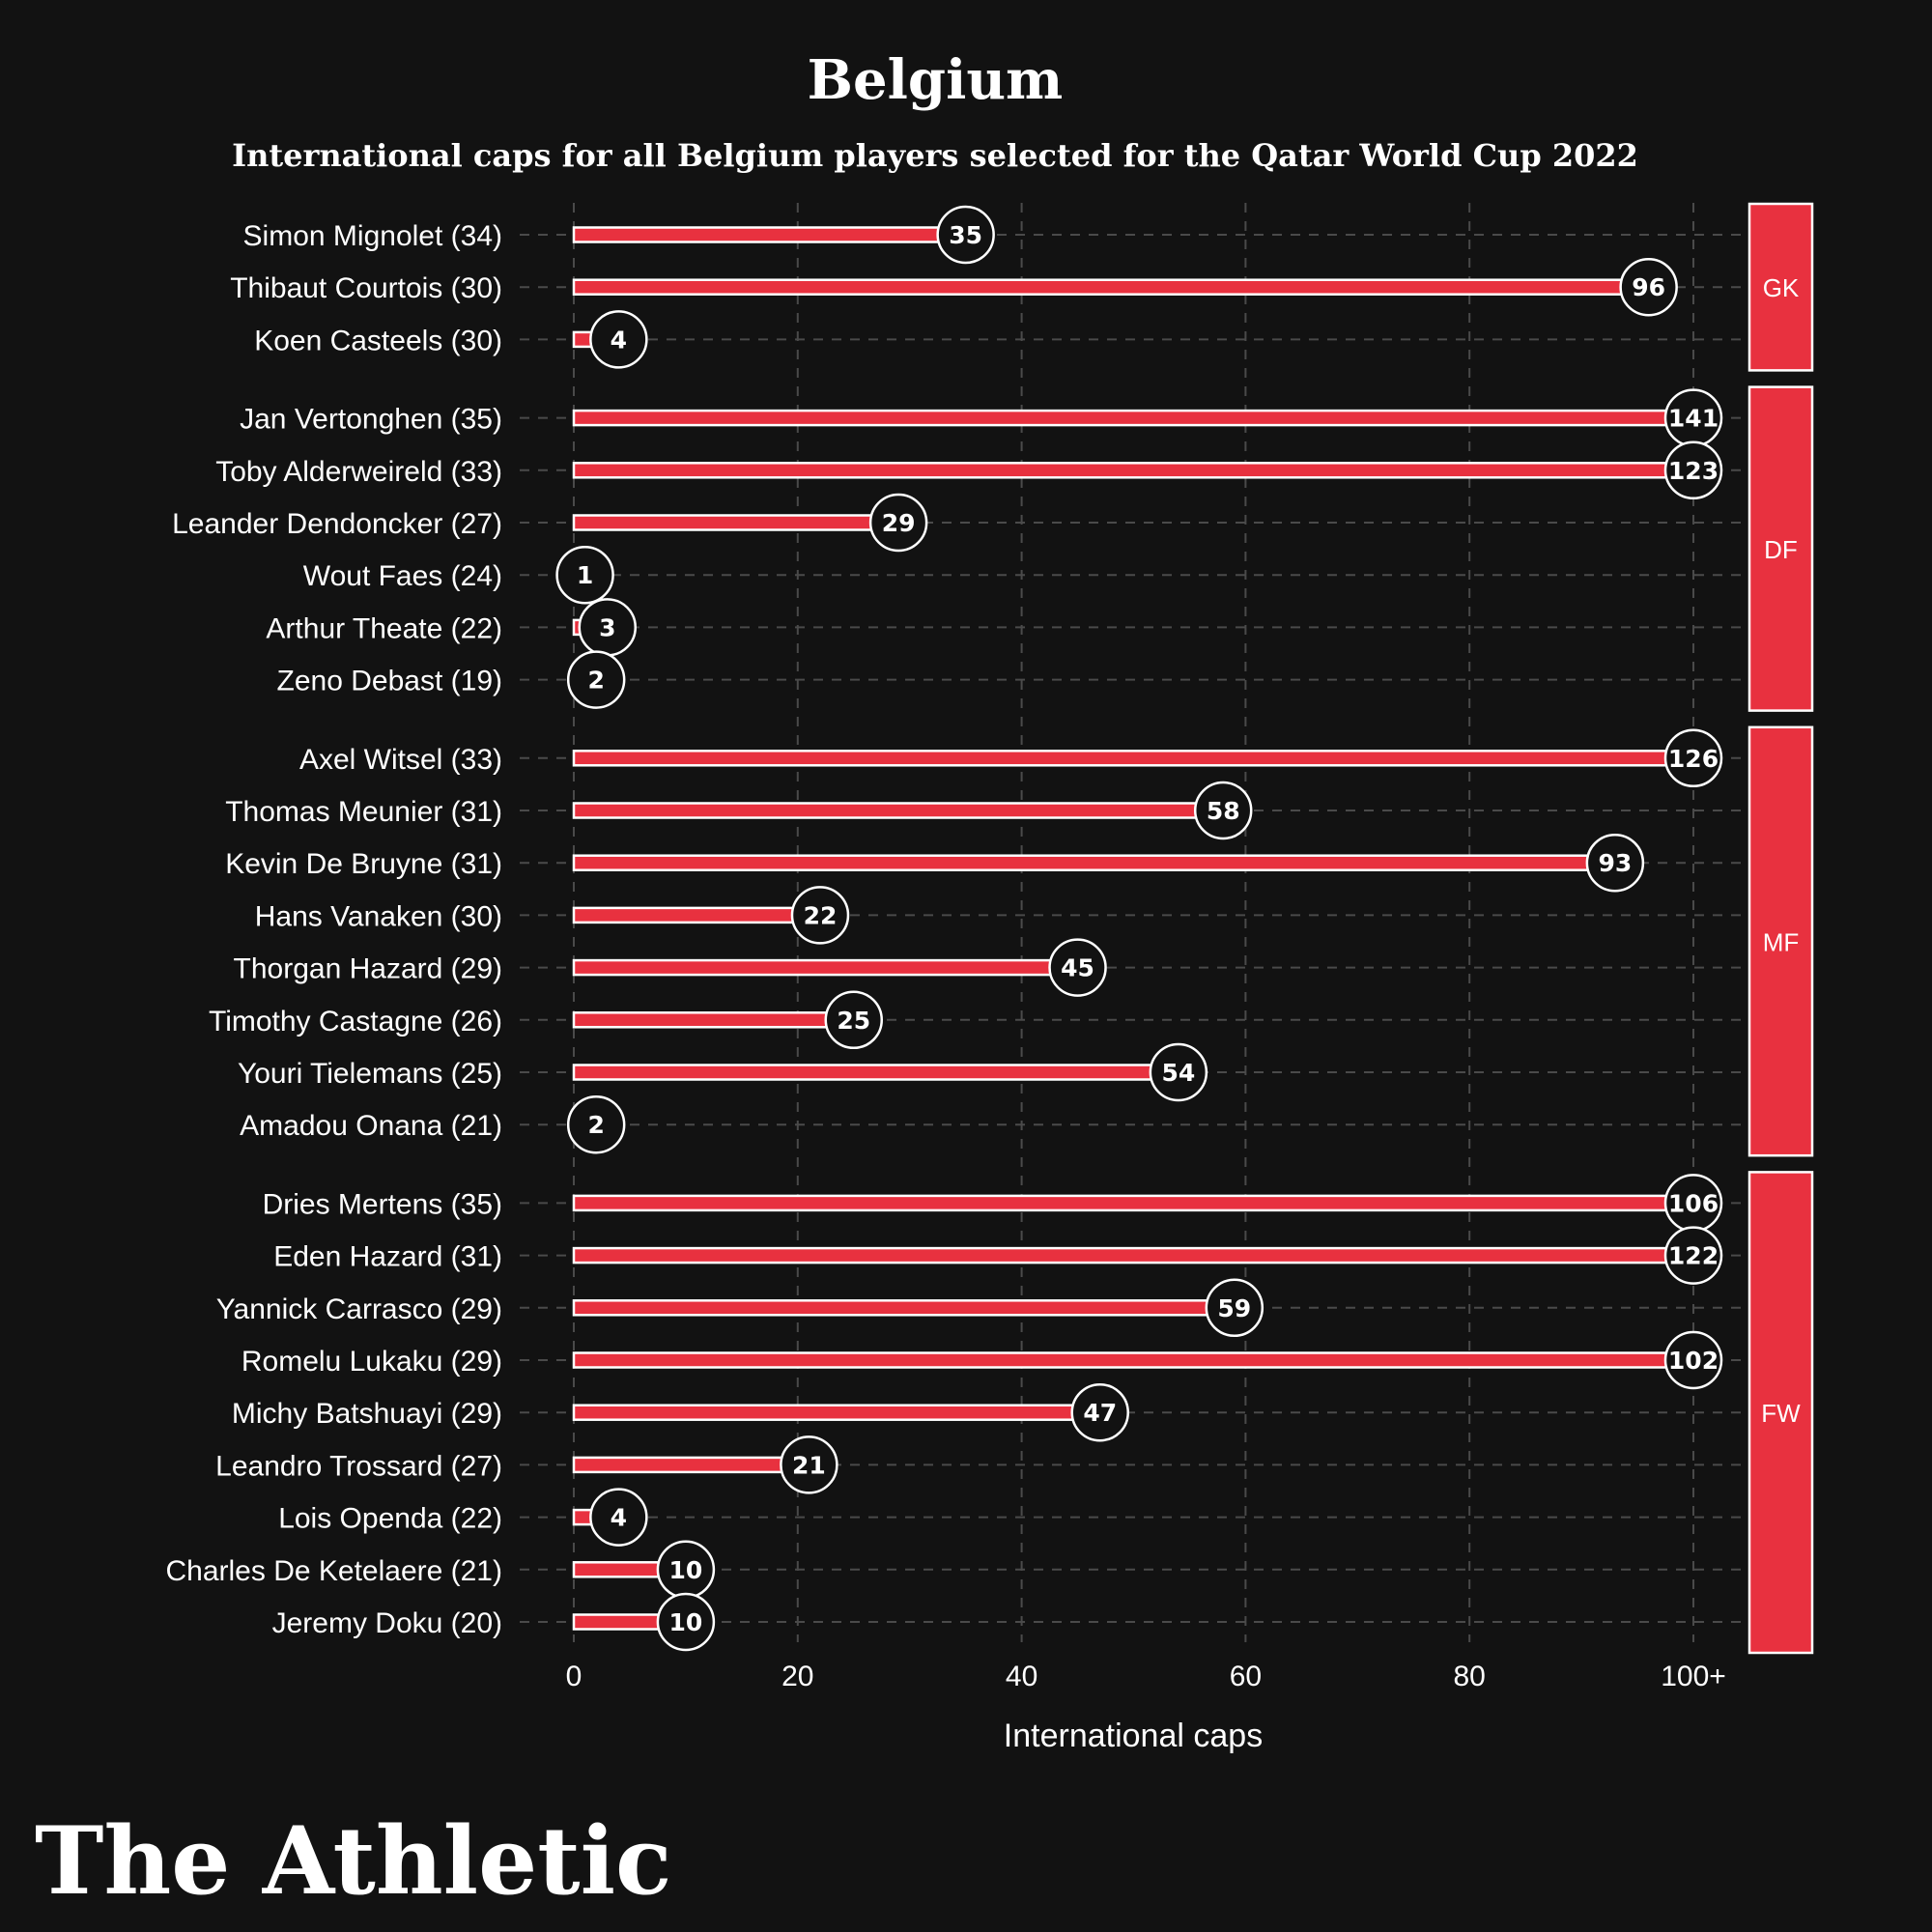  I want to click on player-label: Zeno Debast (19), so click(389, 681).